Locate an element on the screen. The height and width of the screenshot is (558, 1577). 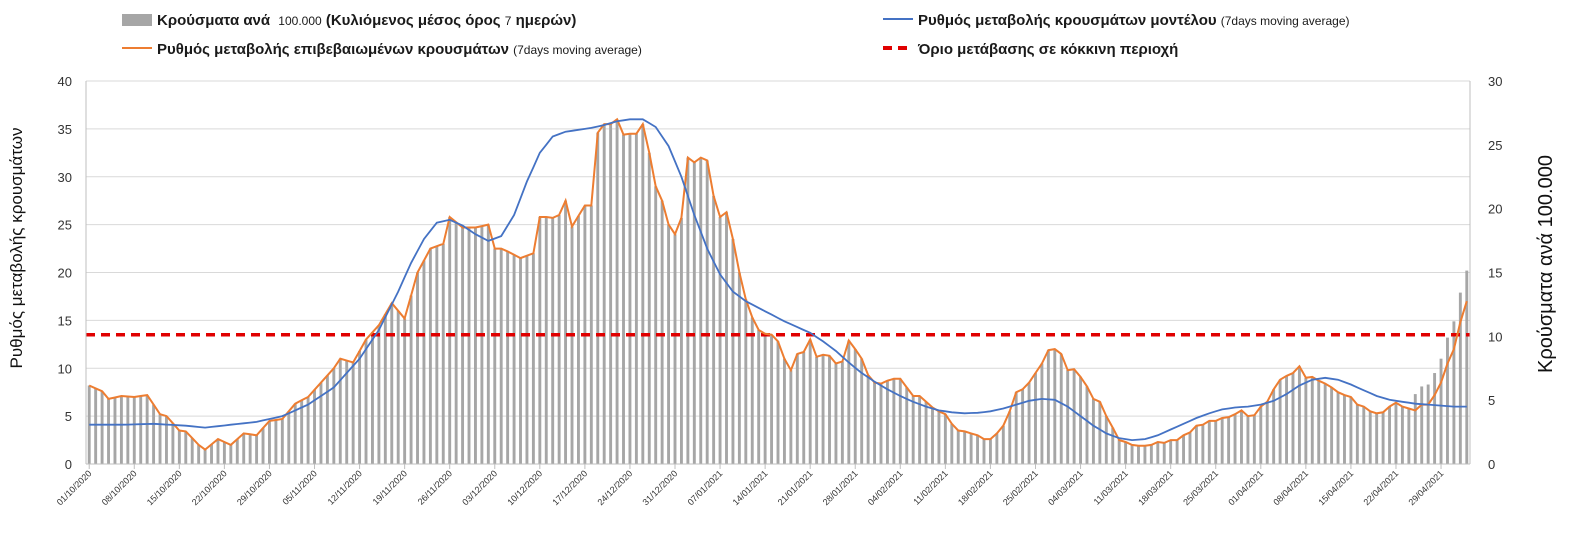
y-left-tick-label: 0 is located at coordinates (68, 464).